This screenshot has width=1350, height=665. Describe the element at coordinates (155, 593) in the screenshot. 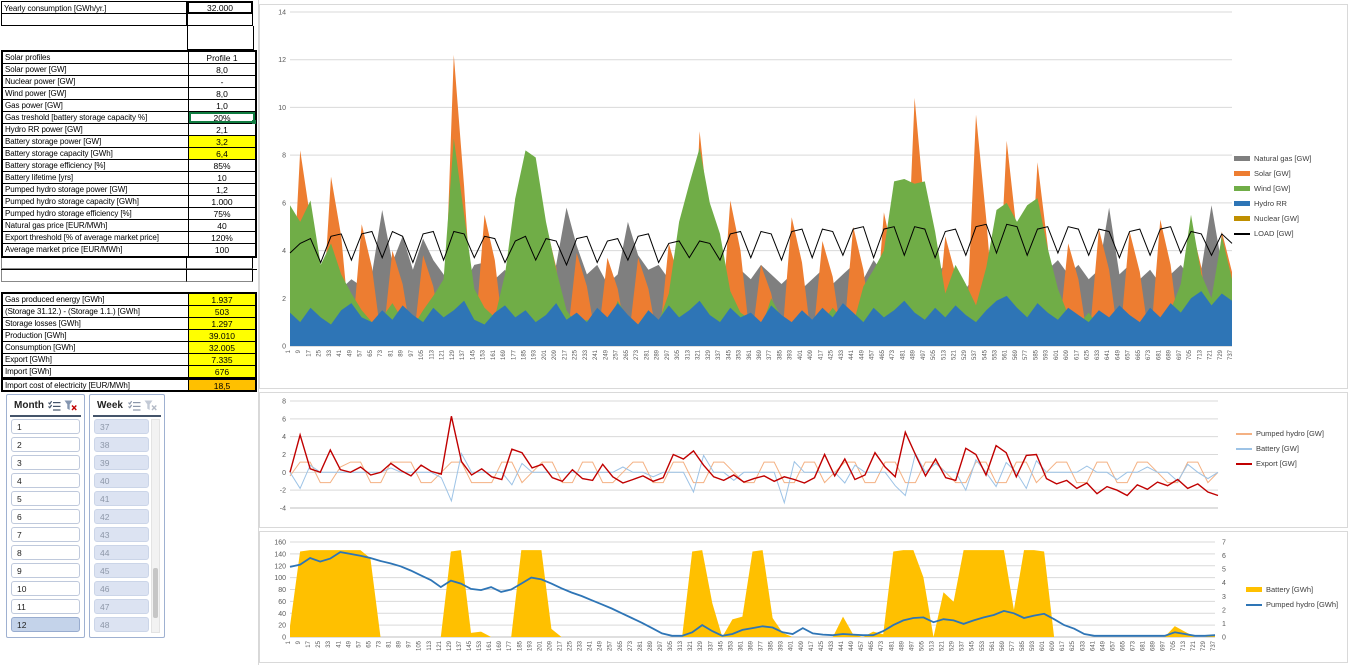

I see `week-scrollbar-thumb` at that location.